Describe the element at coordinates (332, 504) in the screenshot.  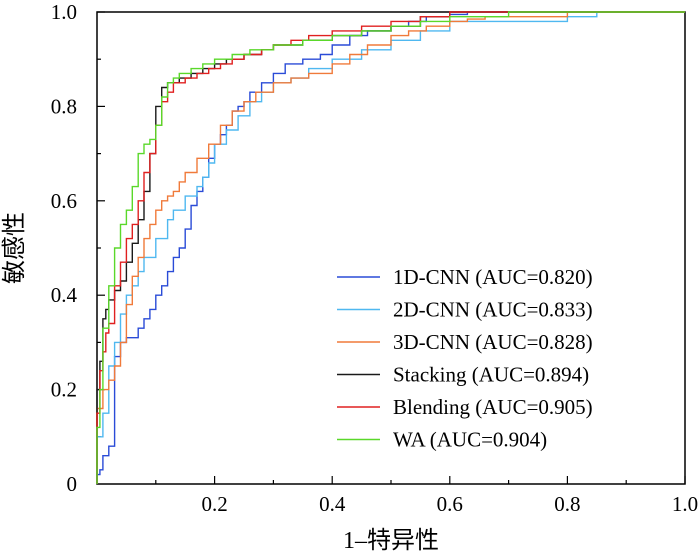
I see `x-tick-label: 0.4` at that location.